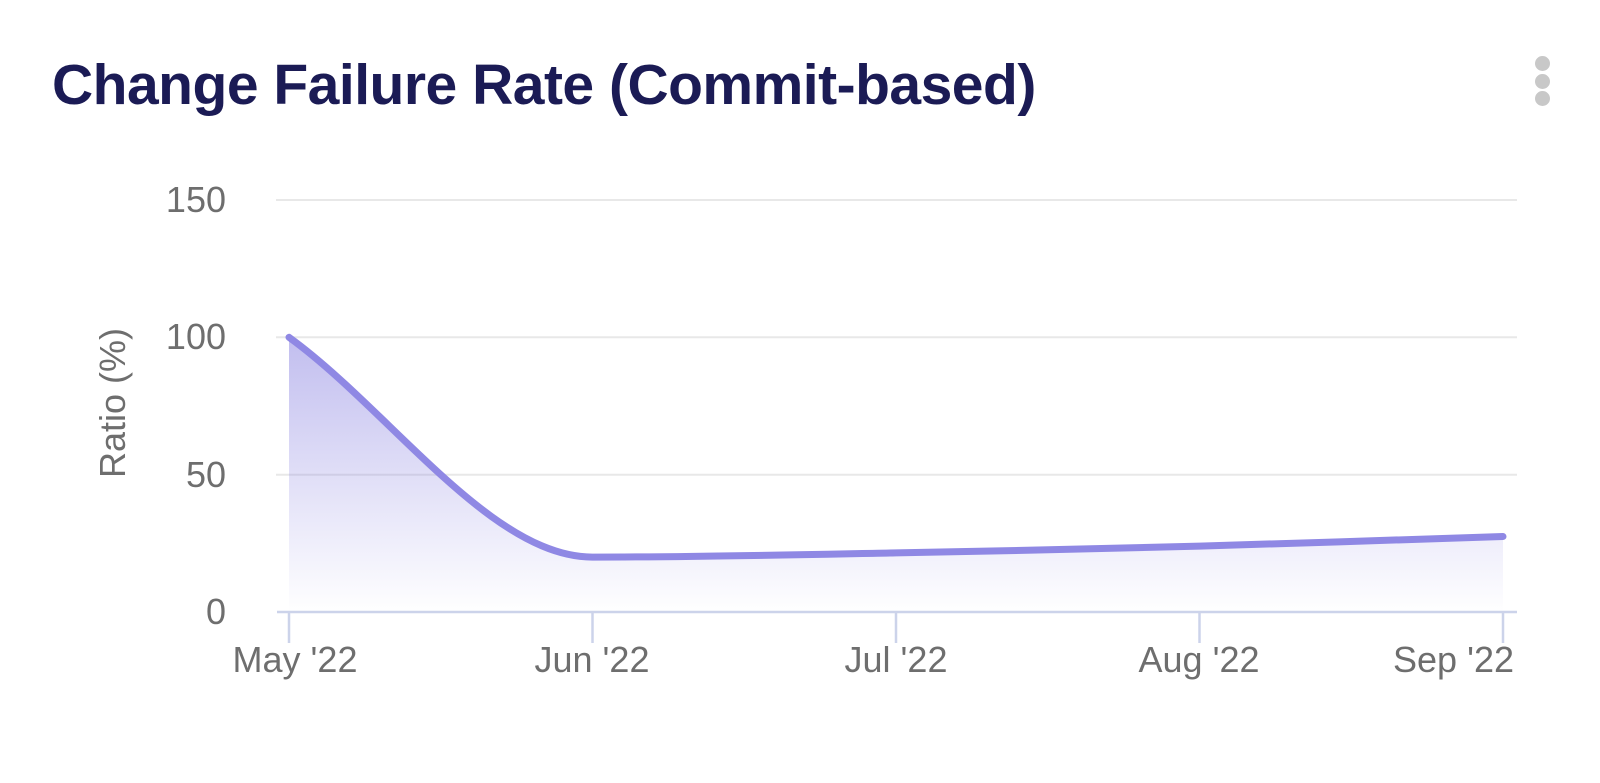 This screenshot has width=1600, height=783. Describe the element at coordinates (592, 659) in the screenshot. I see `x-axis-label-jun: Jun '22` at that location.